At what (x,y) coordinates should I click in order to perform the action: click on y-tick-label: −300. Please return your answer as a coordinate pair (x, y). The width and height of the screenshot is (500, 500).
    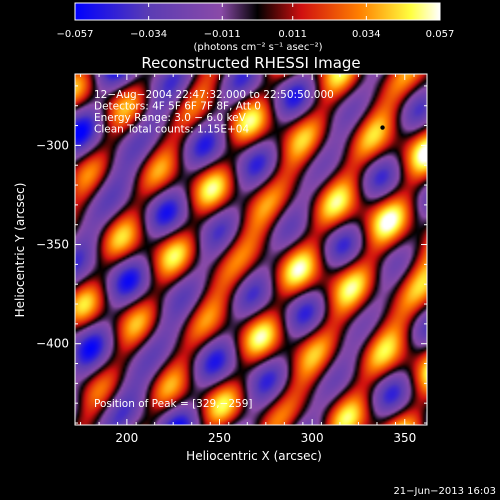
    Looking at the image, I should click on (52, 145).